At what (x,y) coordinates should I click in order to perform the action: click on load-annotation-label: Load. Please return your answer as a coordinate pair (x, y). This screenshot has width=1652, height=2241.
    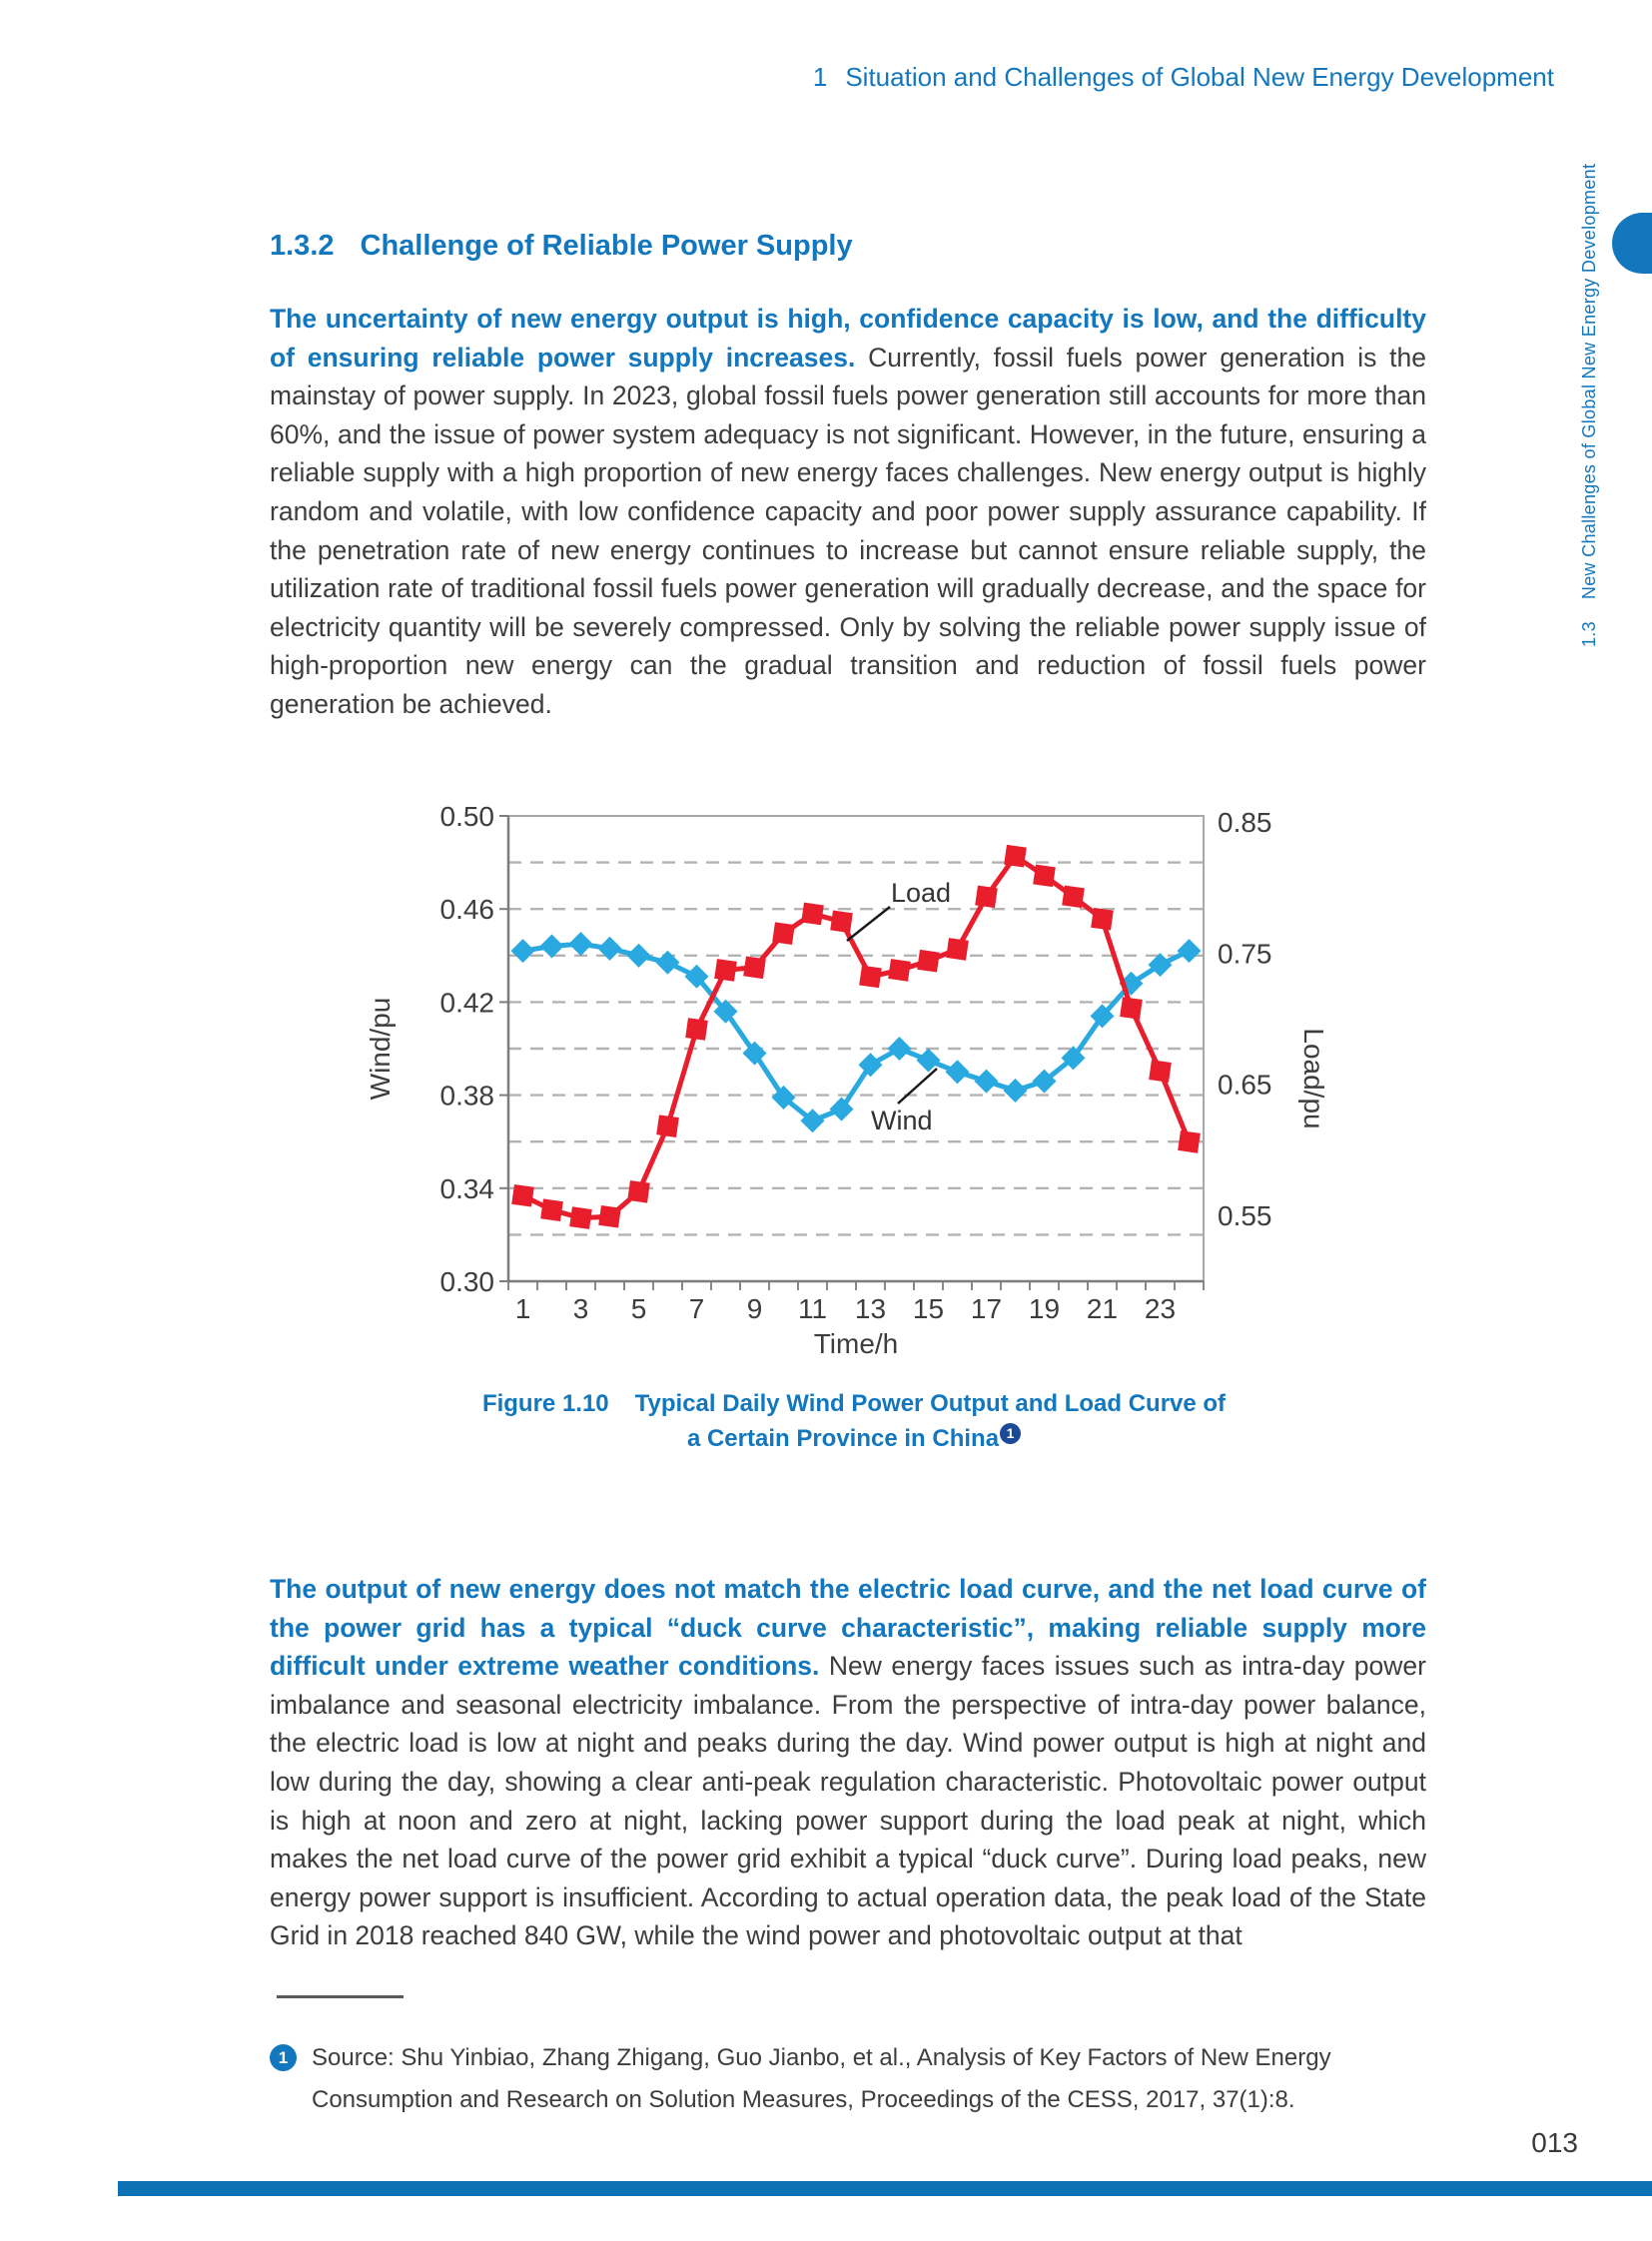
    Looking at the image, I should click on (921, 893).